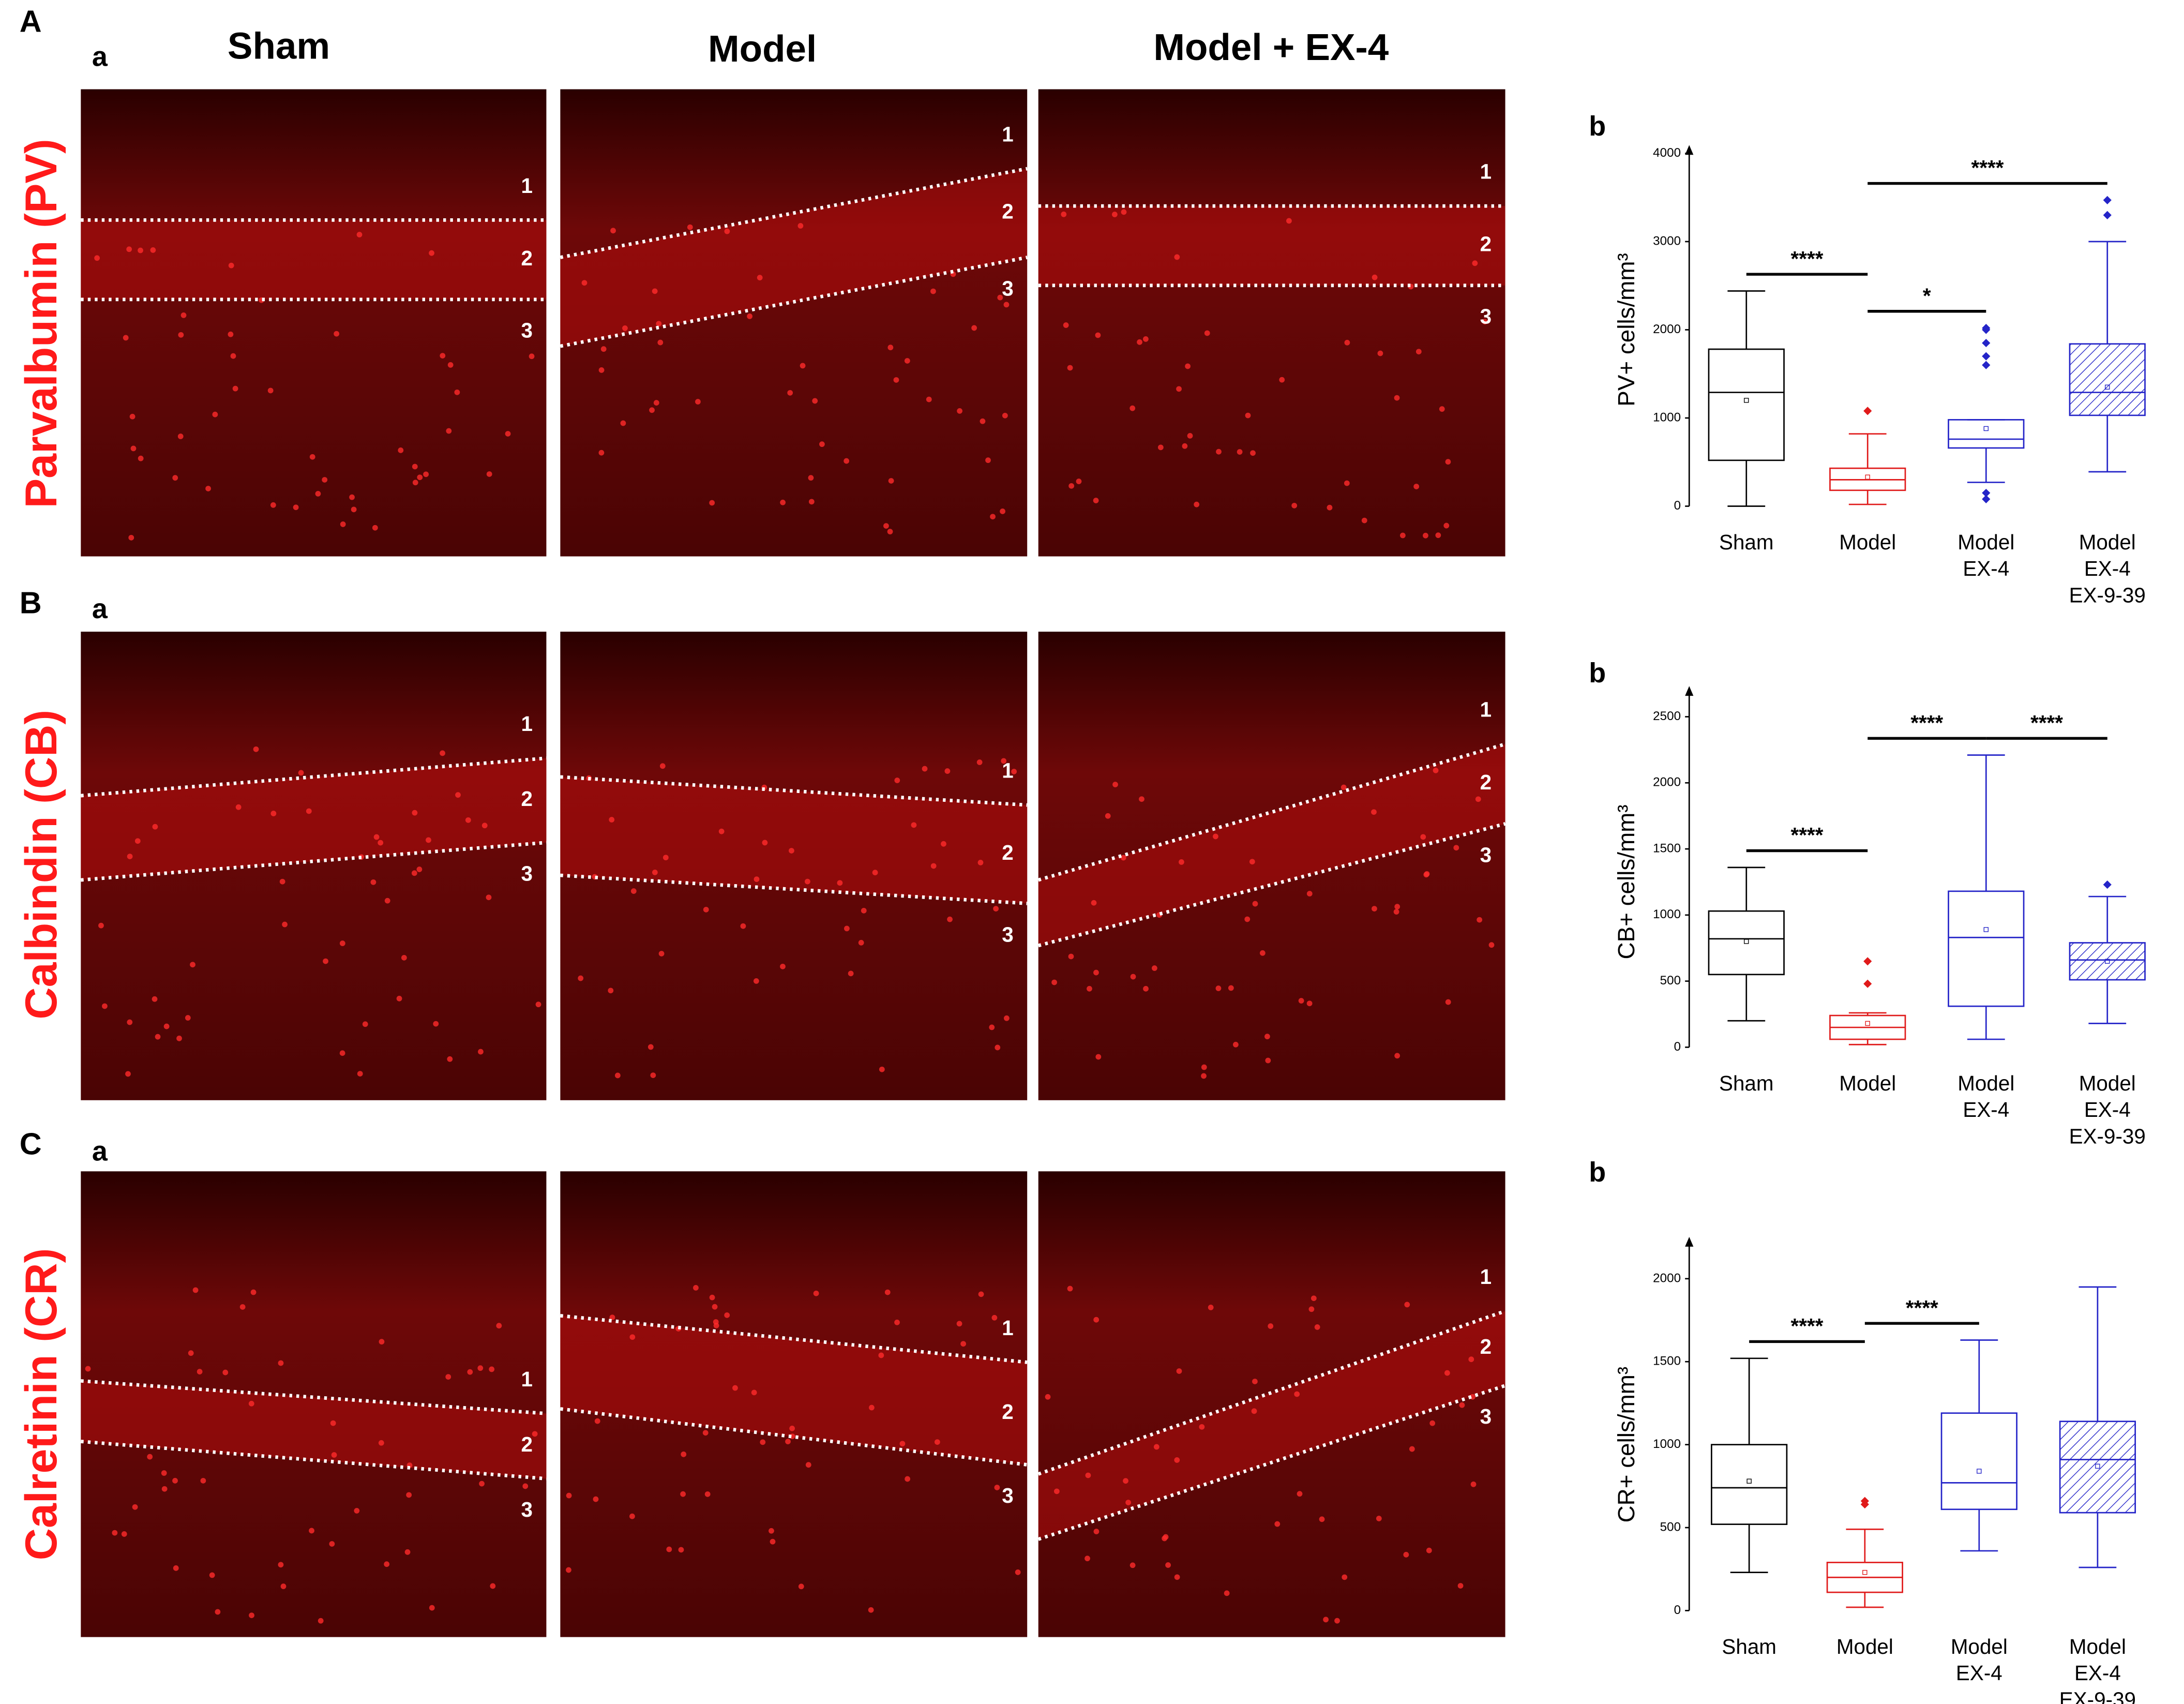 Image resolution: width=2184 pixels, height=1704 pixels. I want to click on y-axis-label: CR+ cells/mm³, so click(1626, 1445).